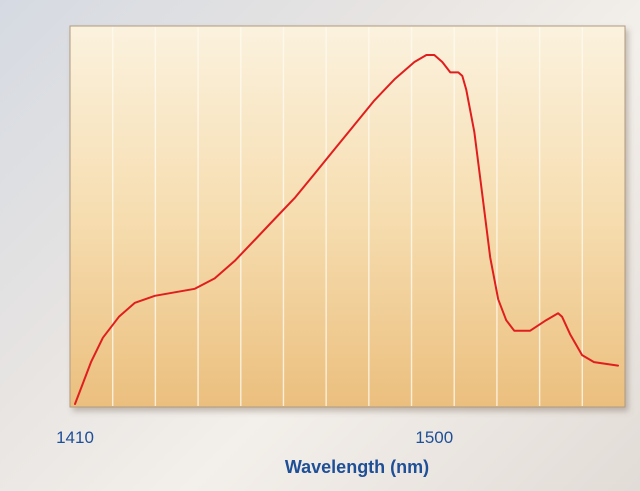 The width and height of the screenshot is (640, 491). Describe the element at coordinates (75, 437) in the screenshot. I see `x-tick-label: 1410` at that location.